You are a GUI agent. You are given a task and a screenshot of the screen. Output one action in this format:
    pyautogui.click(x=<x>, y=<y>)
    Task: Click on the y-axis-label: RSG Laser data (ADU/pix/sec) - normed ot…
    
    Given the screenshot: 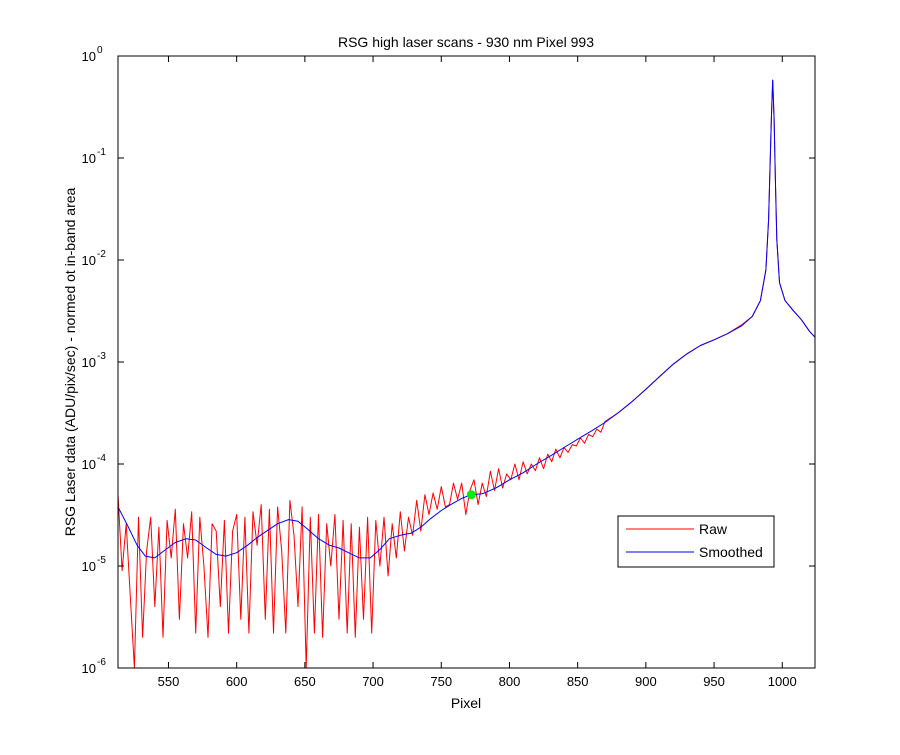 What is the action you would take?
    pyautogui.click(x=70, y=361)
    